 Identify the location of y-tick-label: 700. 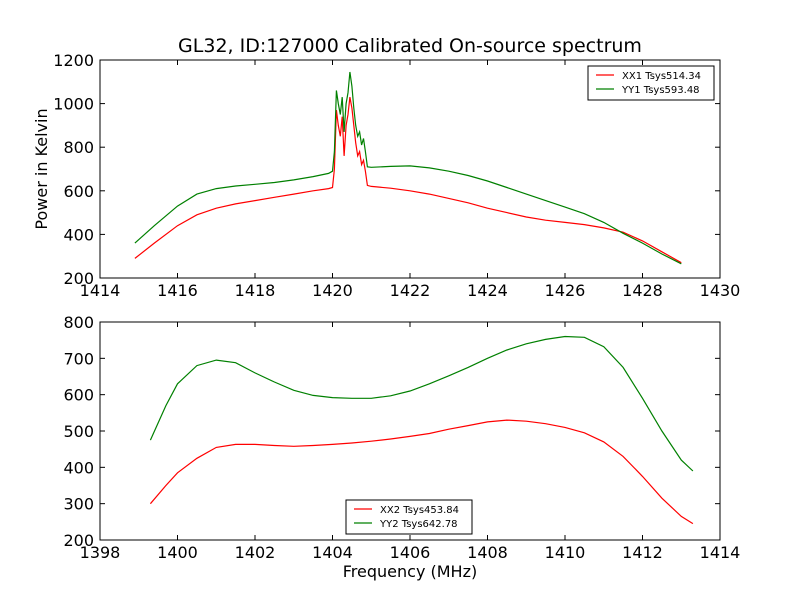
(78, 358).